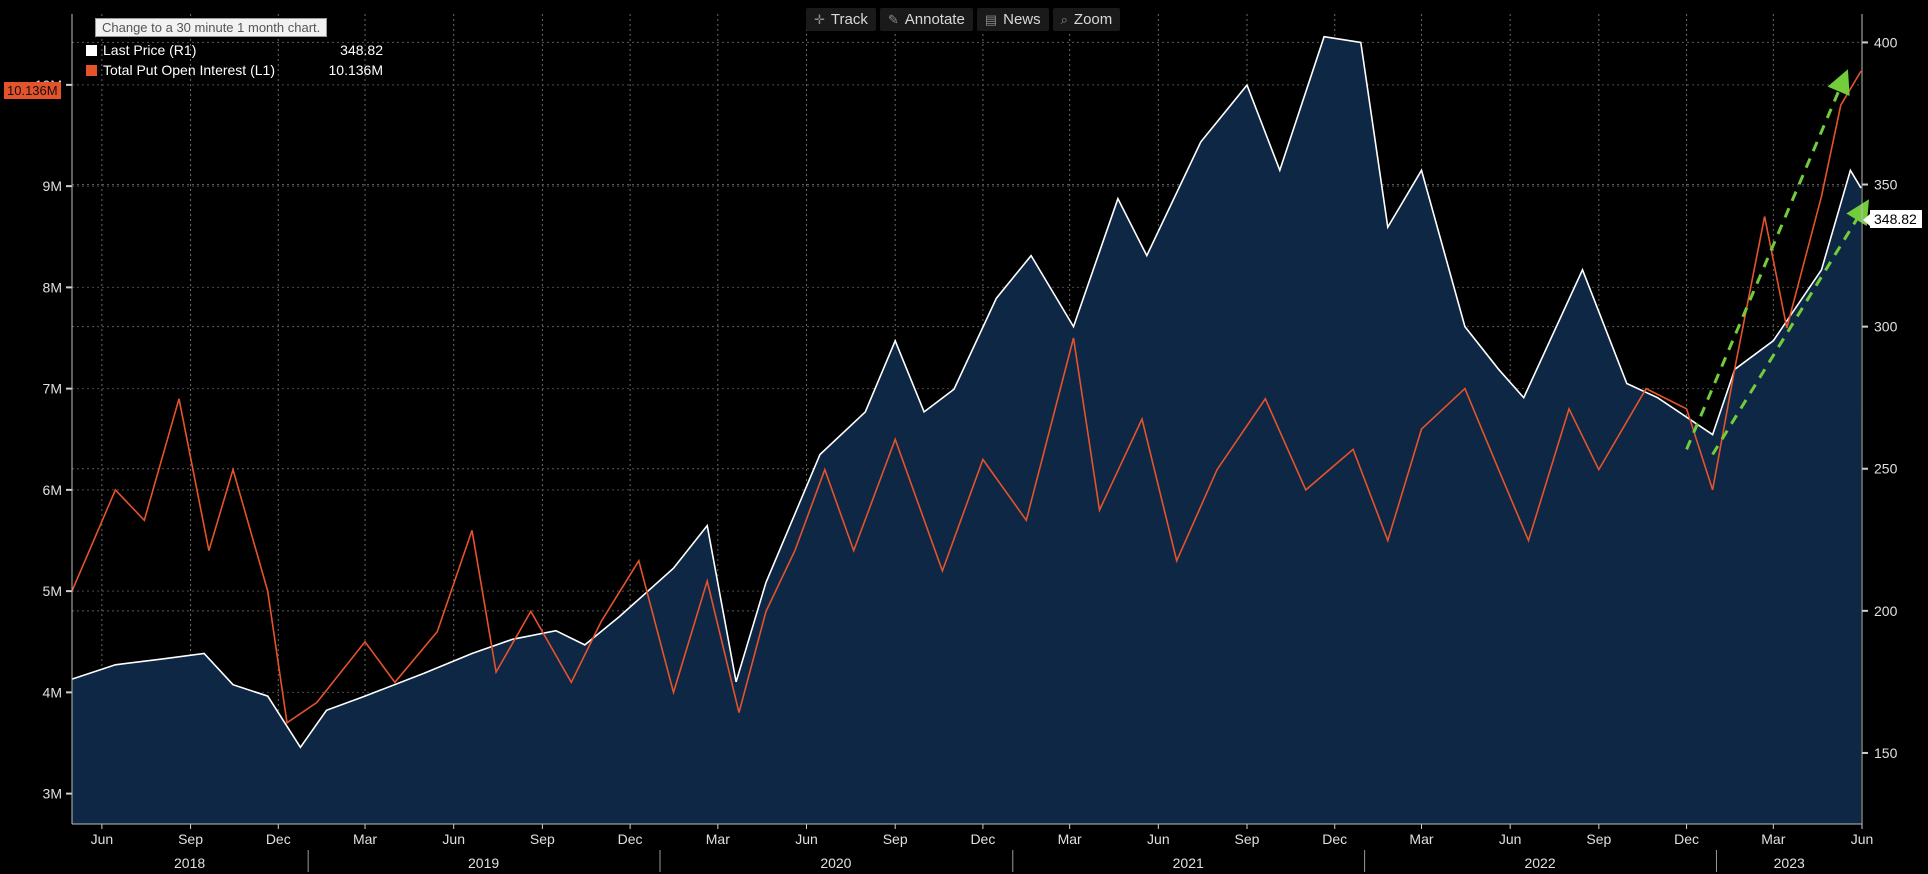 This screenshot has width=1928, height=874. I want to click on x-year-label: 2020, so click(835, 863).